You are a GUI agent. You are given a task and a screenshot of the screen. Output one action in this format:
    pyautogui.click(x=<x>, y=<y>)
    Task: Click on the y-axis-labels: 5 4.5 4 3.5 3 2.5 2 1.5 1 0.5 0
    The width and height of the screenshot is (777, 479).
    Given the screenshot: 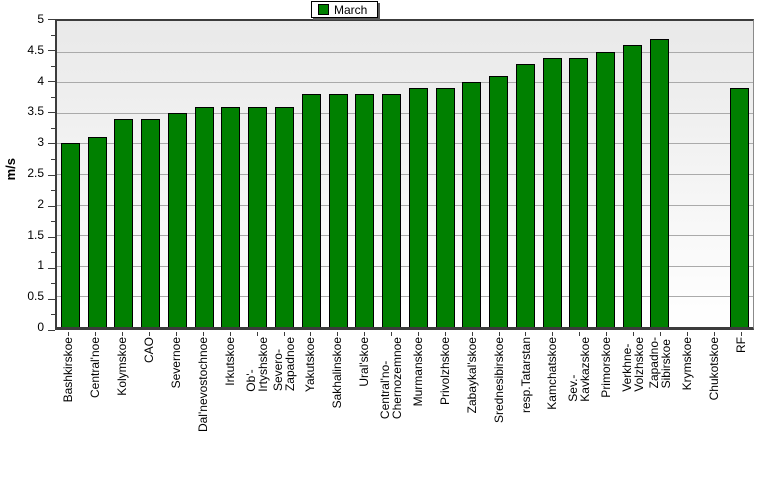 What is the action you would take?
    pyautogui.click(x=22, y=173)
    